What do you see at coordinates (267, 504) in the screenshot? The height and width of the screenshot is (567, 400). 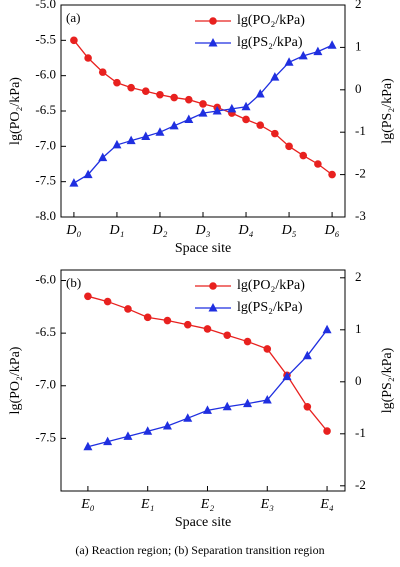 I see `x-tick-label: E₃` at bounding box center [267, 504].